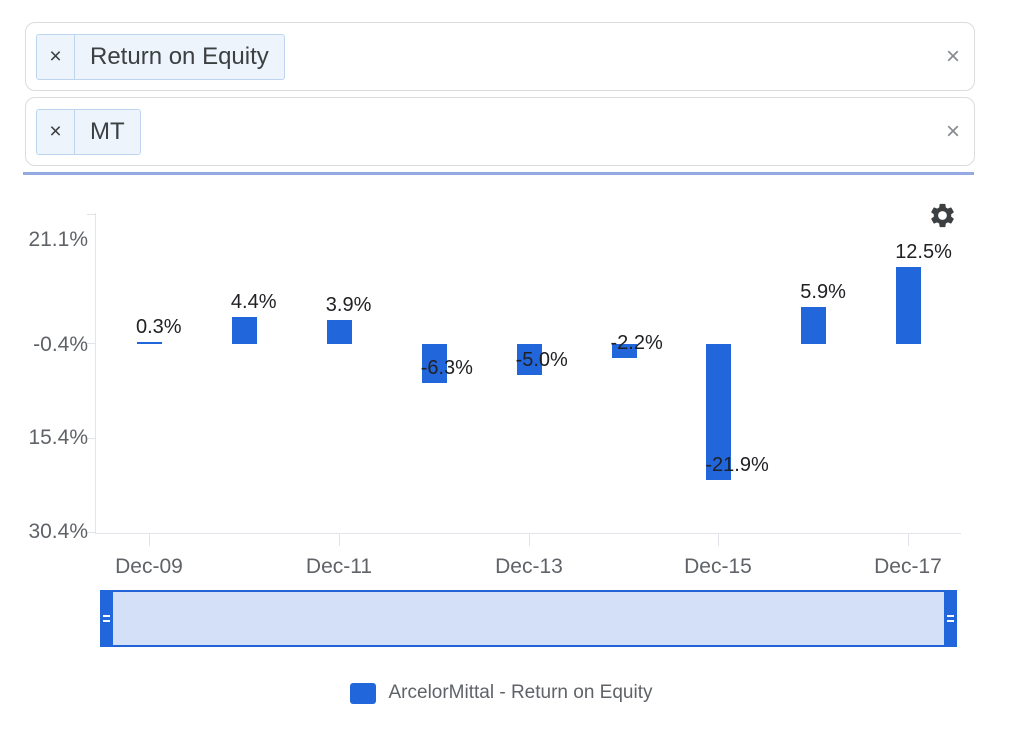 The image size is (1024, 731). What do you see at coordinates (500, 131) in the screenshot?
I see `ticker-filter-input: × MT ×` at bounding box center [500, 131].